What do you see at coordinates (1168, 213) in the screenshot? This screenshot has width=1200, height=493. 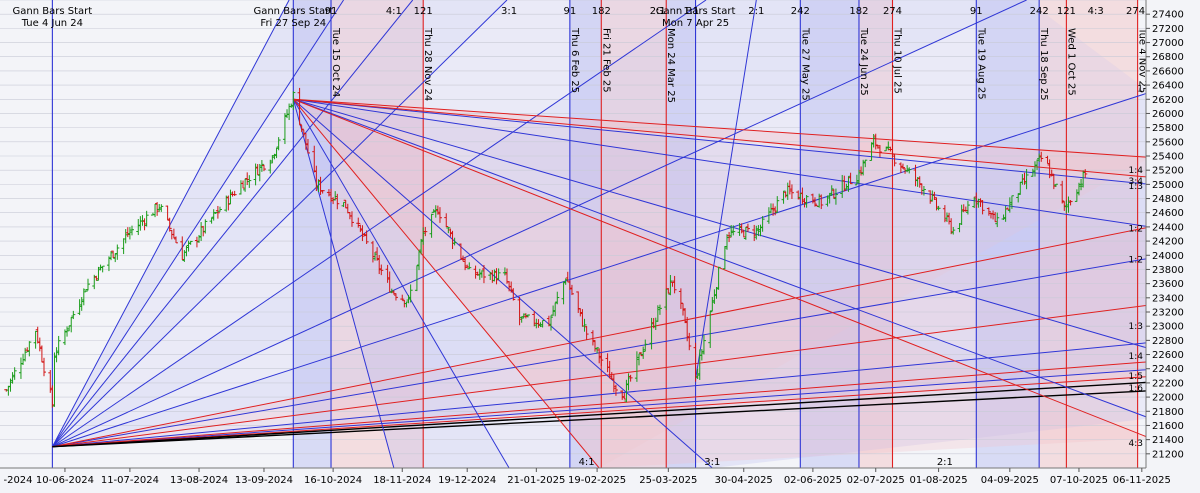 I see `y-tick-label: 24600` at bounding box center [1168, 213].